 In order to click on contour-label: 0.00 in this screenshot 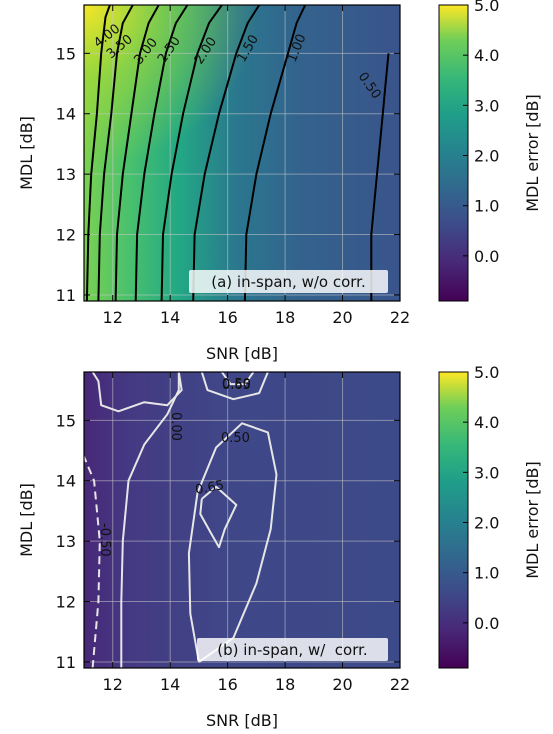, I will do `click(175, 426)`.